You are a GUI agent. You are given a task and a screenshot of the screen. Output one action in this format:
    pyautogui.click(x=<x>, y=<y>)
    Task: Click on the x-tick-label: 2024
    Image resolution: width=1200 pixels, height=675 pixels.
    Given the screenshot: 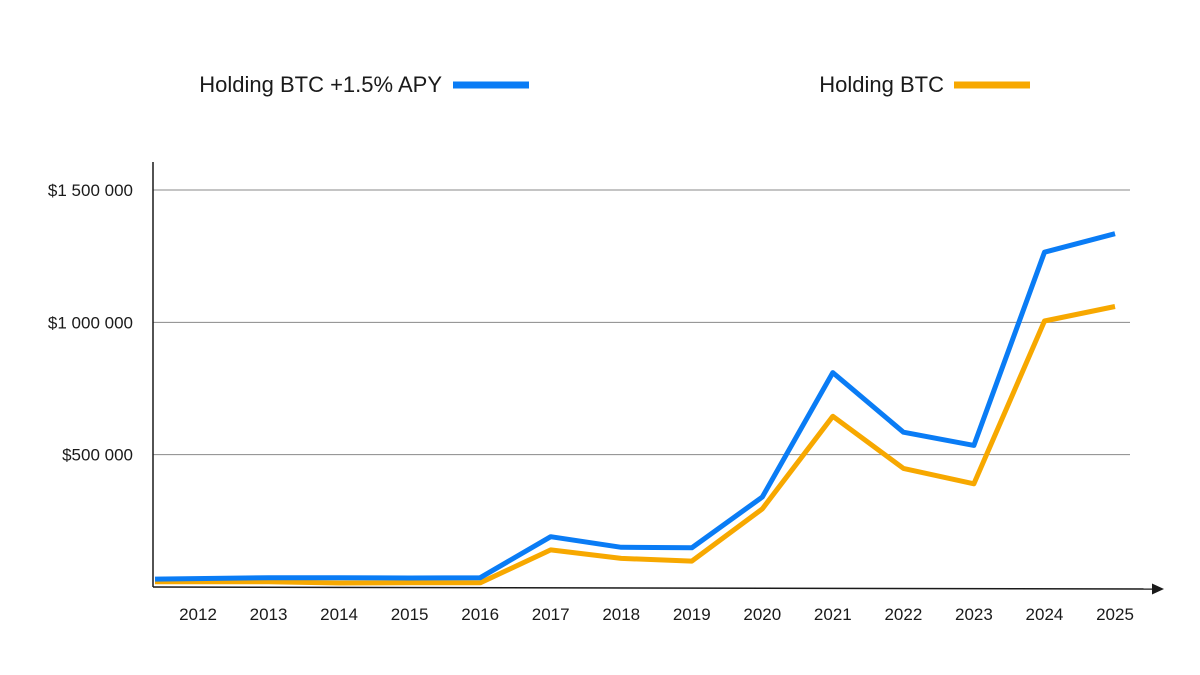 What is the action you would take?
    pyautogui.click(x=1045, y=614)
    